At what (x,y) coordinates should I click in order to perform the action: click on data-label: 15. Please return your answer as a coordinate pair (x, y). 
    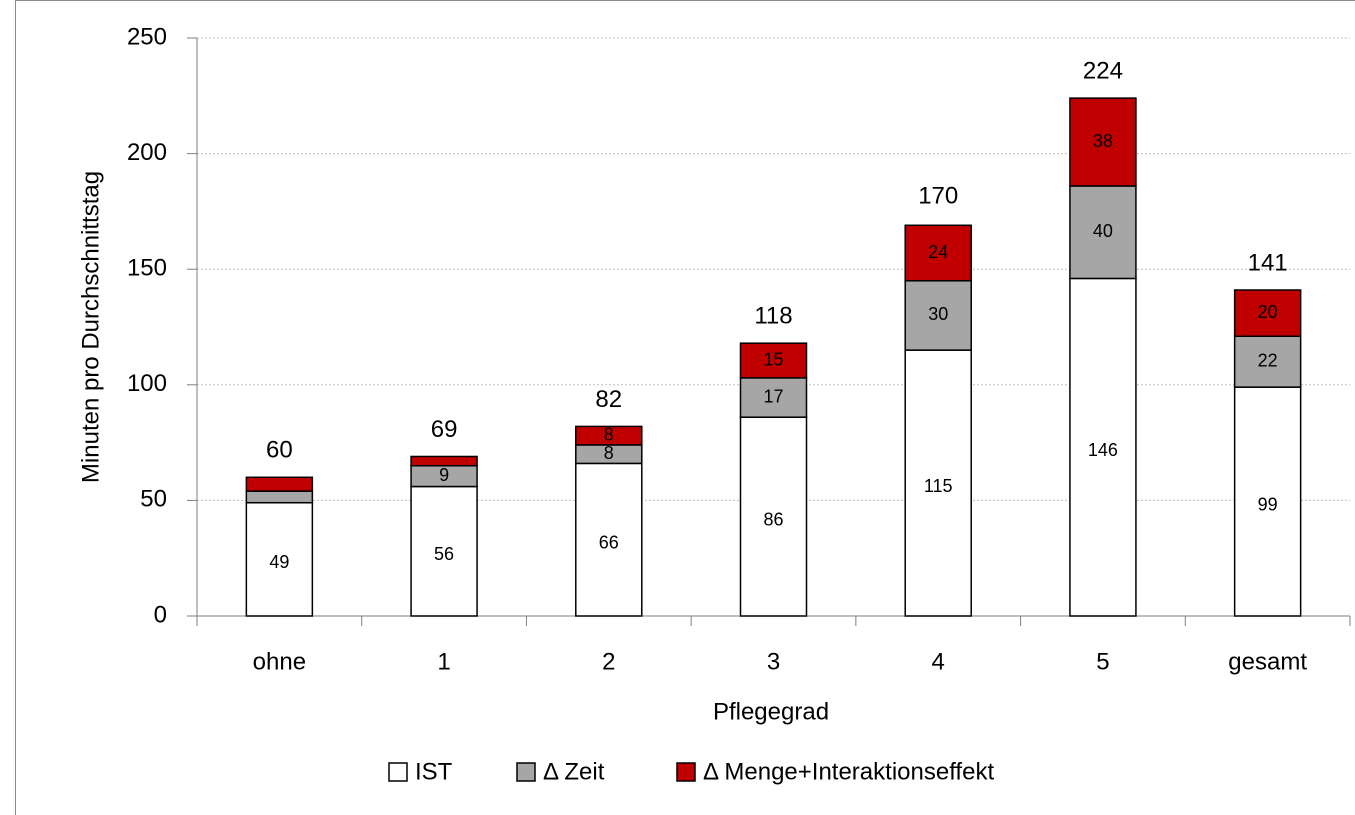
    Looking at the image, I should click on (773, 359).